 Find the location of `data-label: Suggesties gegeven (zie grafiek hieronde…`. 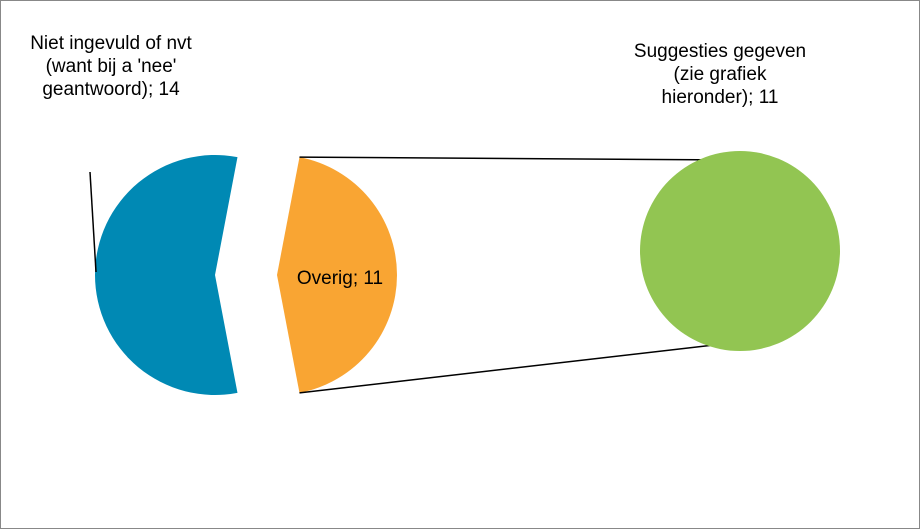

data-label: Suggesties gegeven (zie grafiek hieronde… is located at coordinates (720, 74).